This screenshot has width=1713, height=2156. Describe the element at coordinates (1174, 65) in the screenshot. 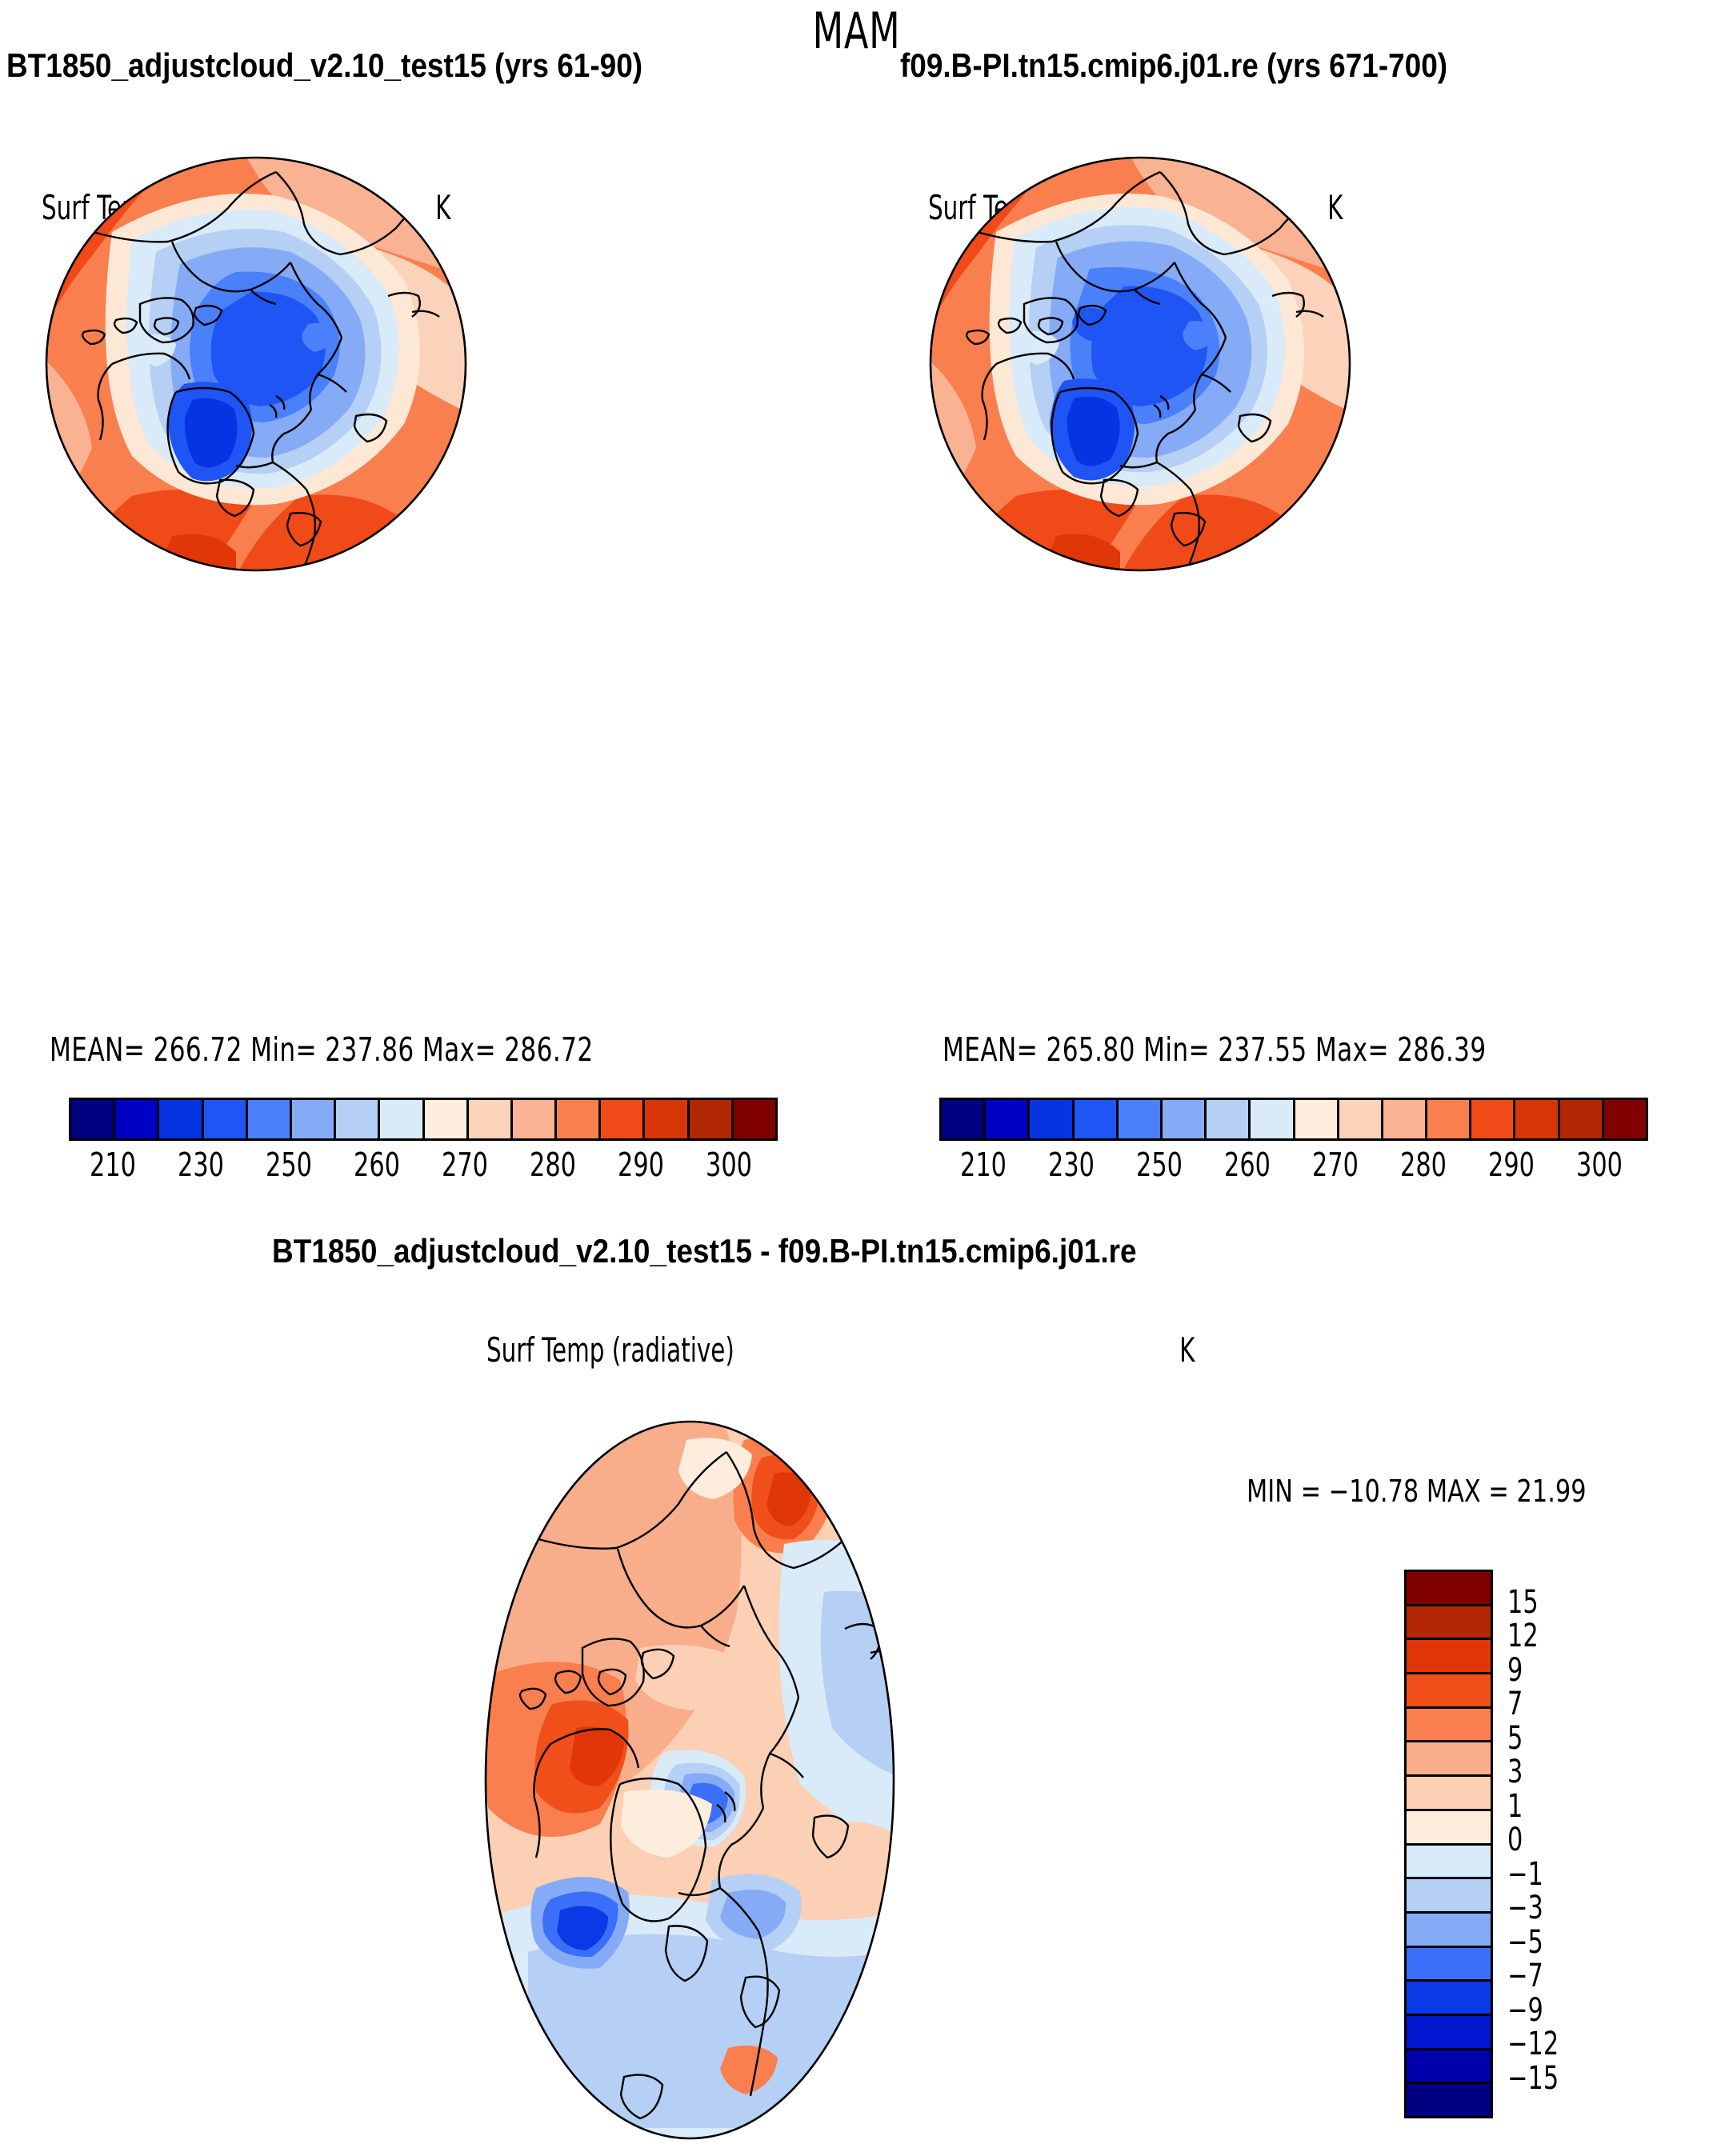

I see `right-panel-case-title: f09.B-PI.tn15.cmip6.j01.re (yrs 671-700)` at that location.